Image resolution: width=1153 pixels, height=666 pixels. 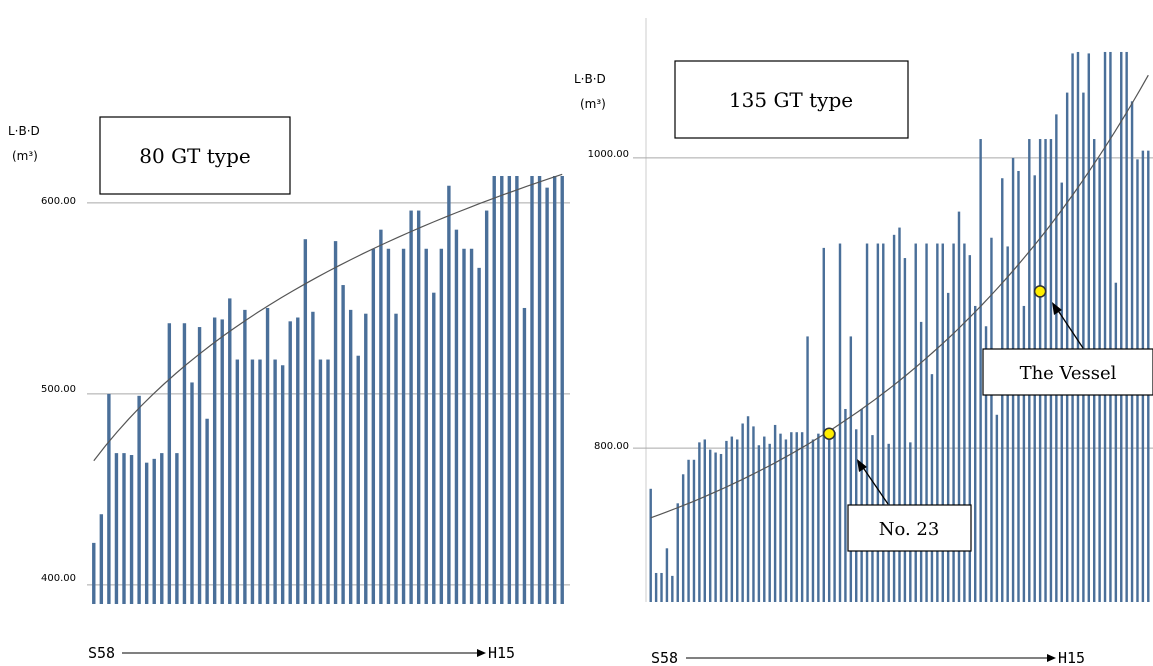 I want to click on marker-the-vessel, so click(x=1040, y=291).